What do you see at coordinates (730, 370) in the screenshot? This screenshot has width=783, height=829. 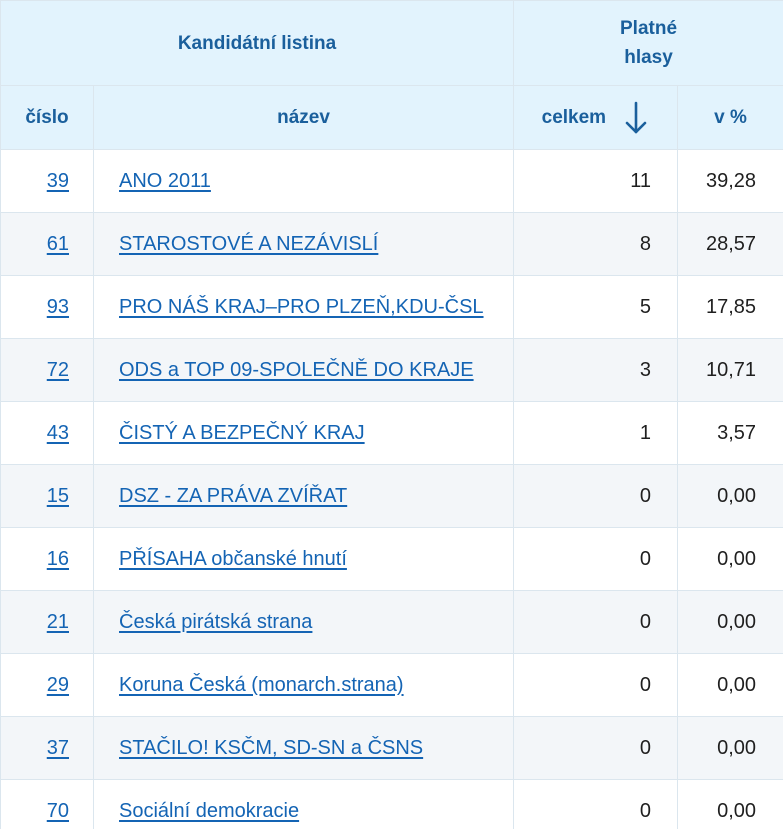 I see `votes-percent: 10,71` at bounding box center [730, 370].